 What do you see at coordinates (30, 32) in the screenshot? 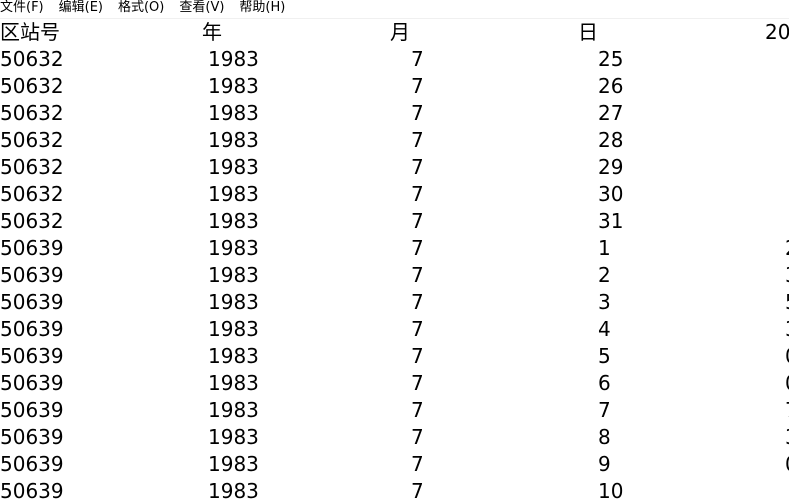
I see `header-cell: 区站号` at bounding box center [30, 32].